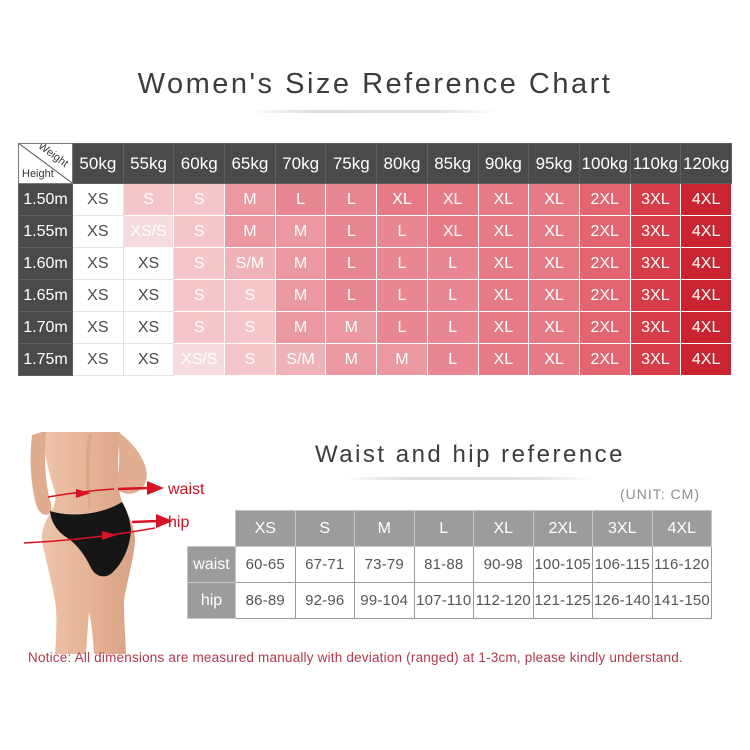 Image resolution: width=750 pixels, height=750 pixels. What do you see at coordinates (300, 359) in the screenshot?
I see `size-cell: S/M` at bounding box center [300, 359].